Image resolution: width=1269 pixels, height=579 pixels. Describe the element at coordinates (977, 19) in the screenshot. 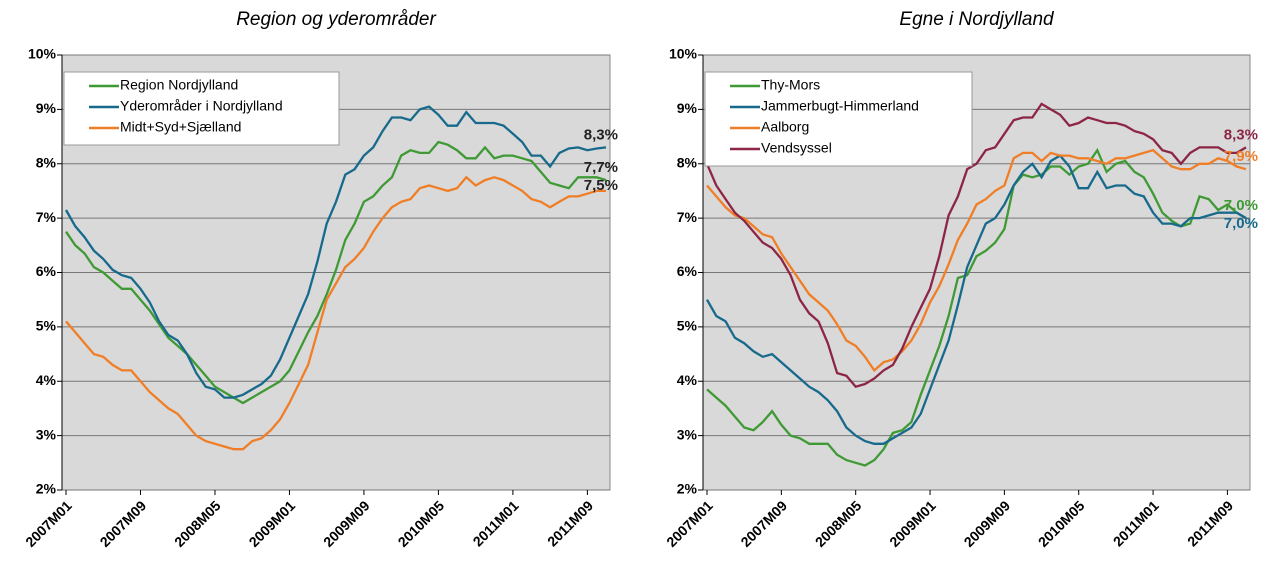

I see `chart-title: Egne i Nordjylland` at that location.